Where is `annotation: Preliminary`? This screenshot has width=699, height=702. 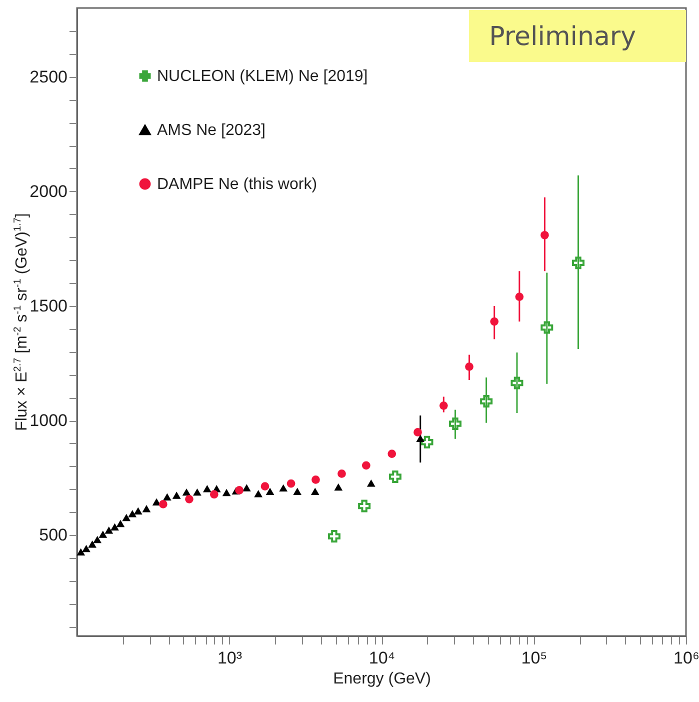 annotation: Preliminary is located at coordinates (577, 36).